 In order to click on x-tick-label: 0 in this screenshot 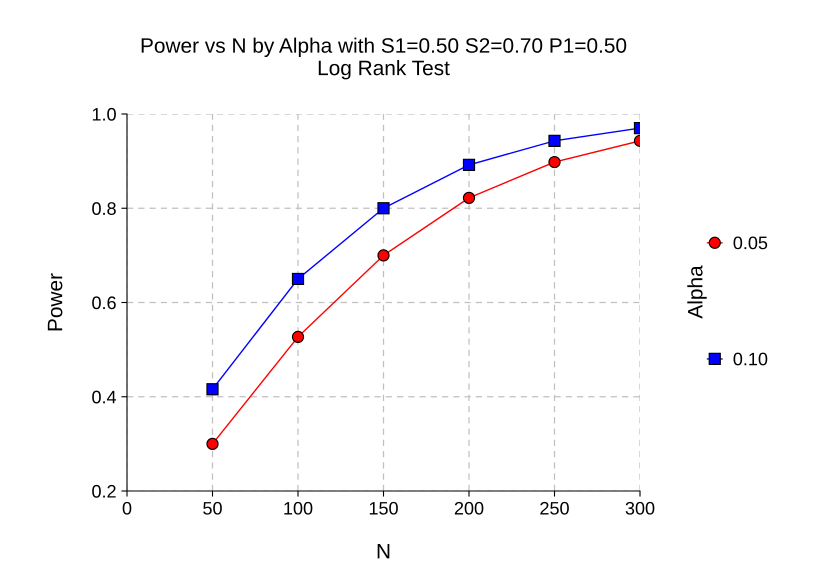, I will do `click(127, 508)`.